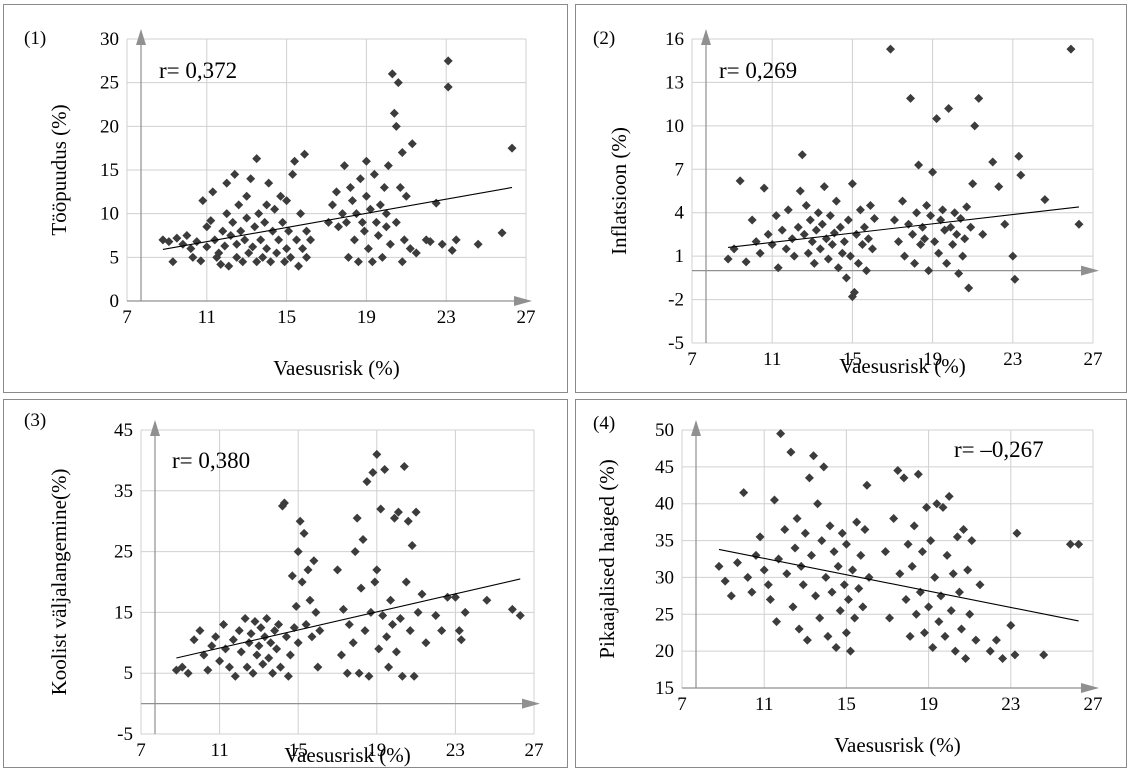 The height and width of the screenshot is (771, 1130). What do you see at coordinates (674, 39) in the screenshot?
I see `y-tick-label: 16` at bounding box center [674, 39].